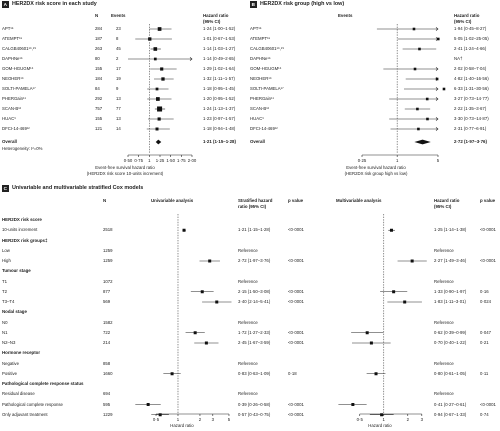 Image resolution: width=500 pixels, height=431 pixels. Describe the element at coordinates (8, 301) in the screenshot. I see `panel-c-row-label: T3–T4` at that location.